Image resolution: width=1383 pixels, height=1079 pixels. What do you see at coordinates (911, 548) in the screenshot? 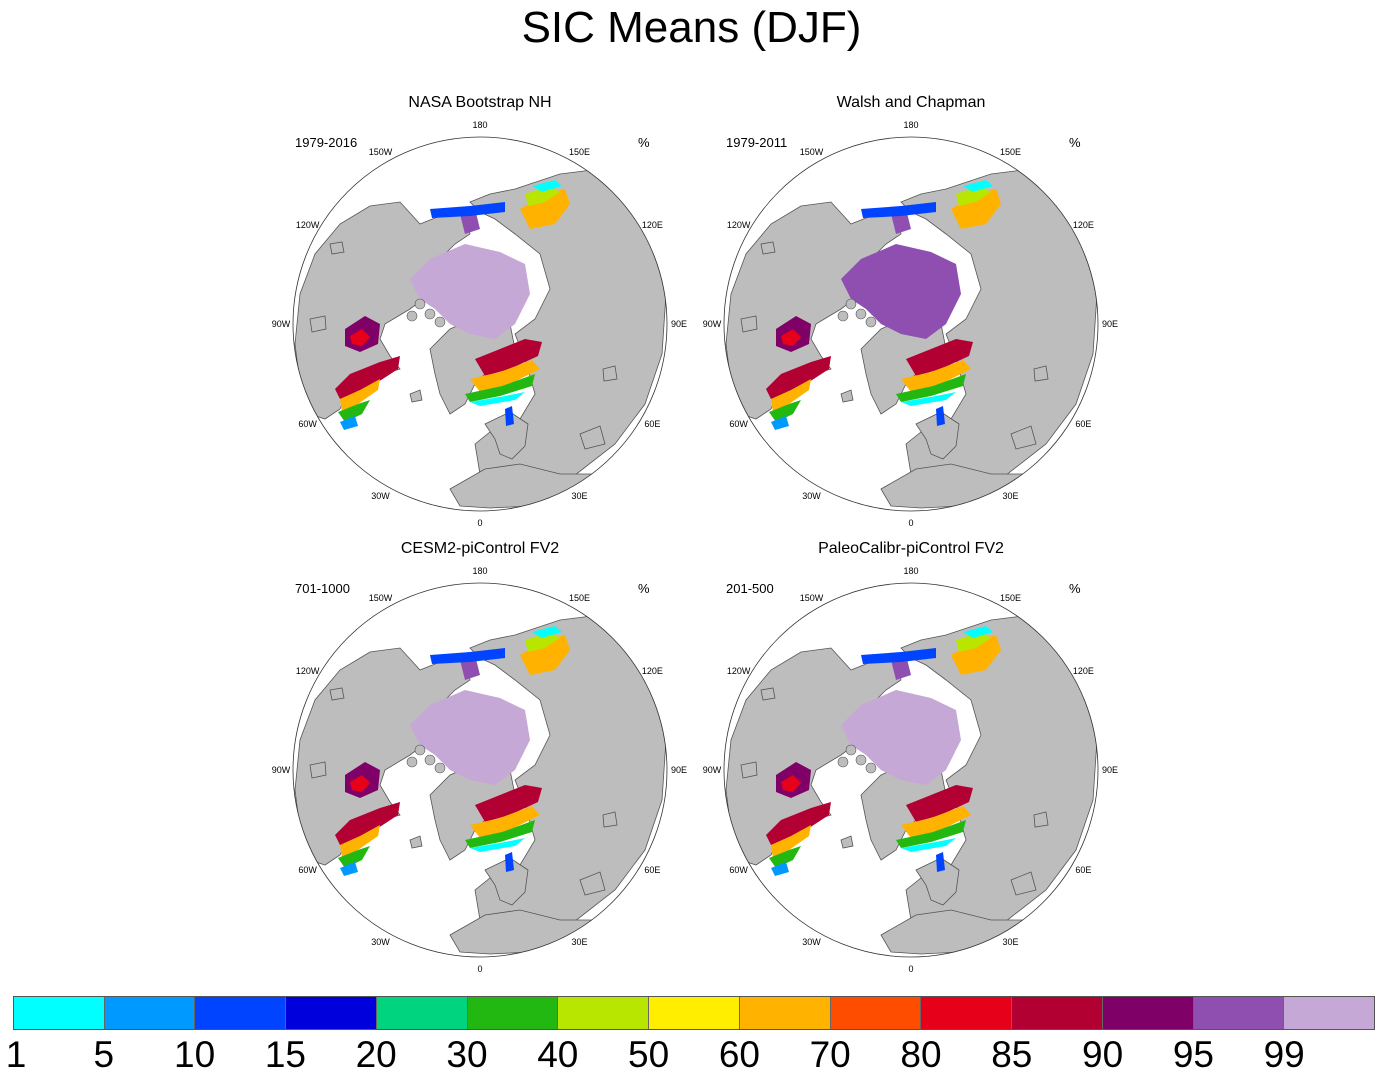
I see `panel-title: PaleoCalibr-piControl FV2` at bounding box center [911, 548].